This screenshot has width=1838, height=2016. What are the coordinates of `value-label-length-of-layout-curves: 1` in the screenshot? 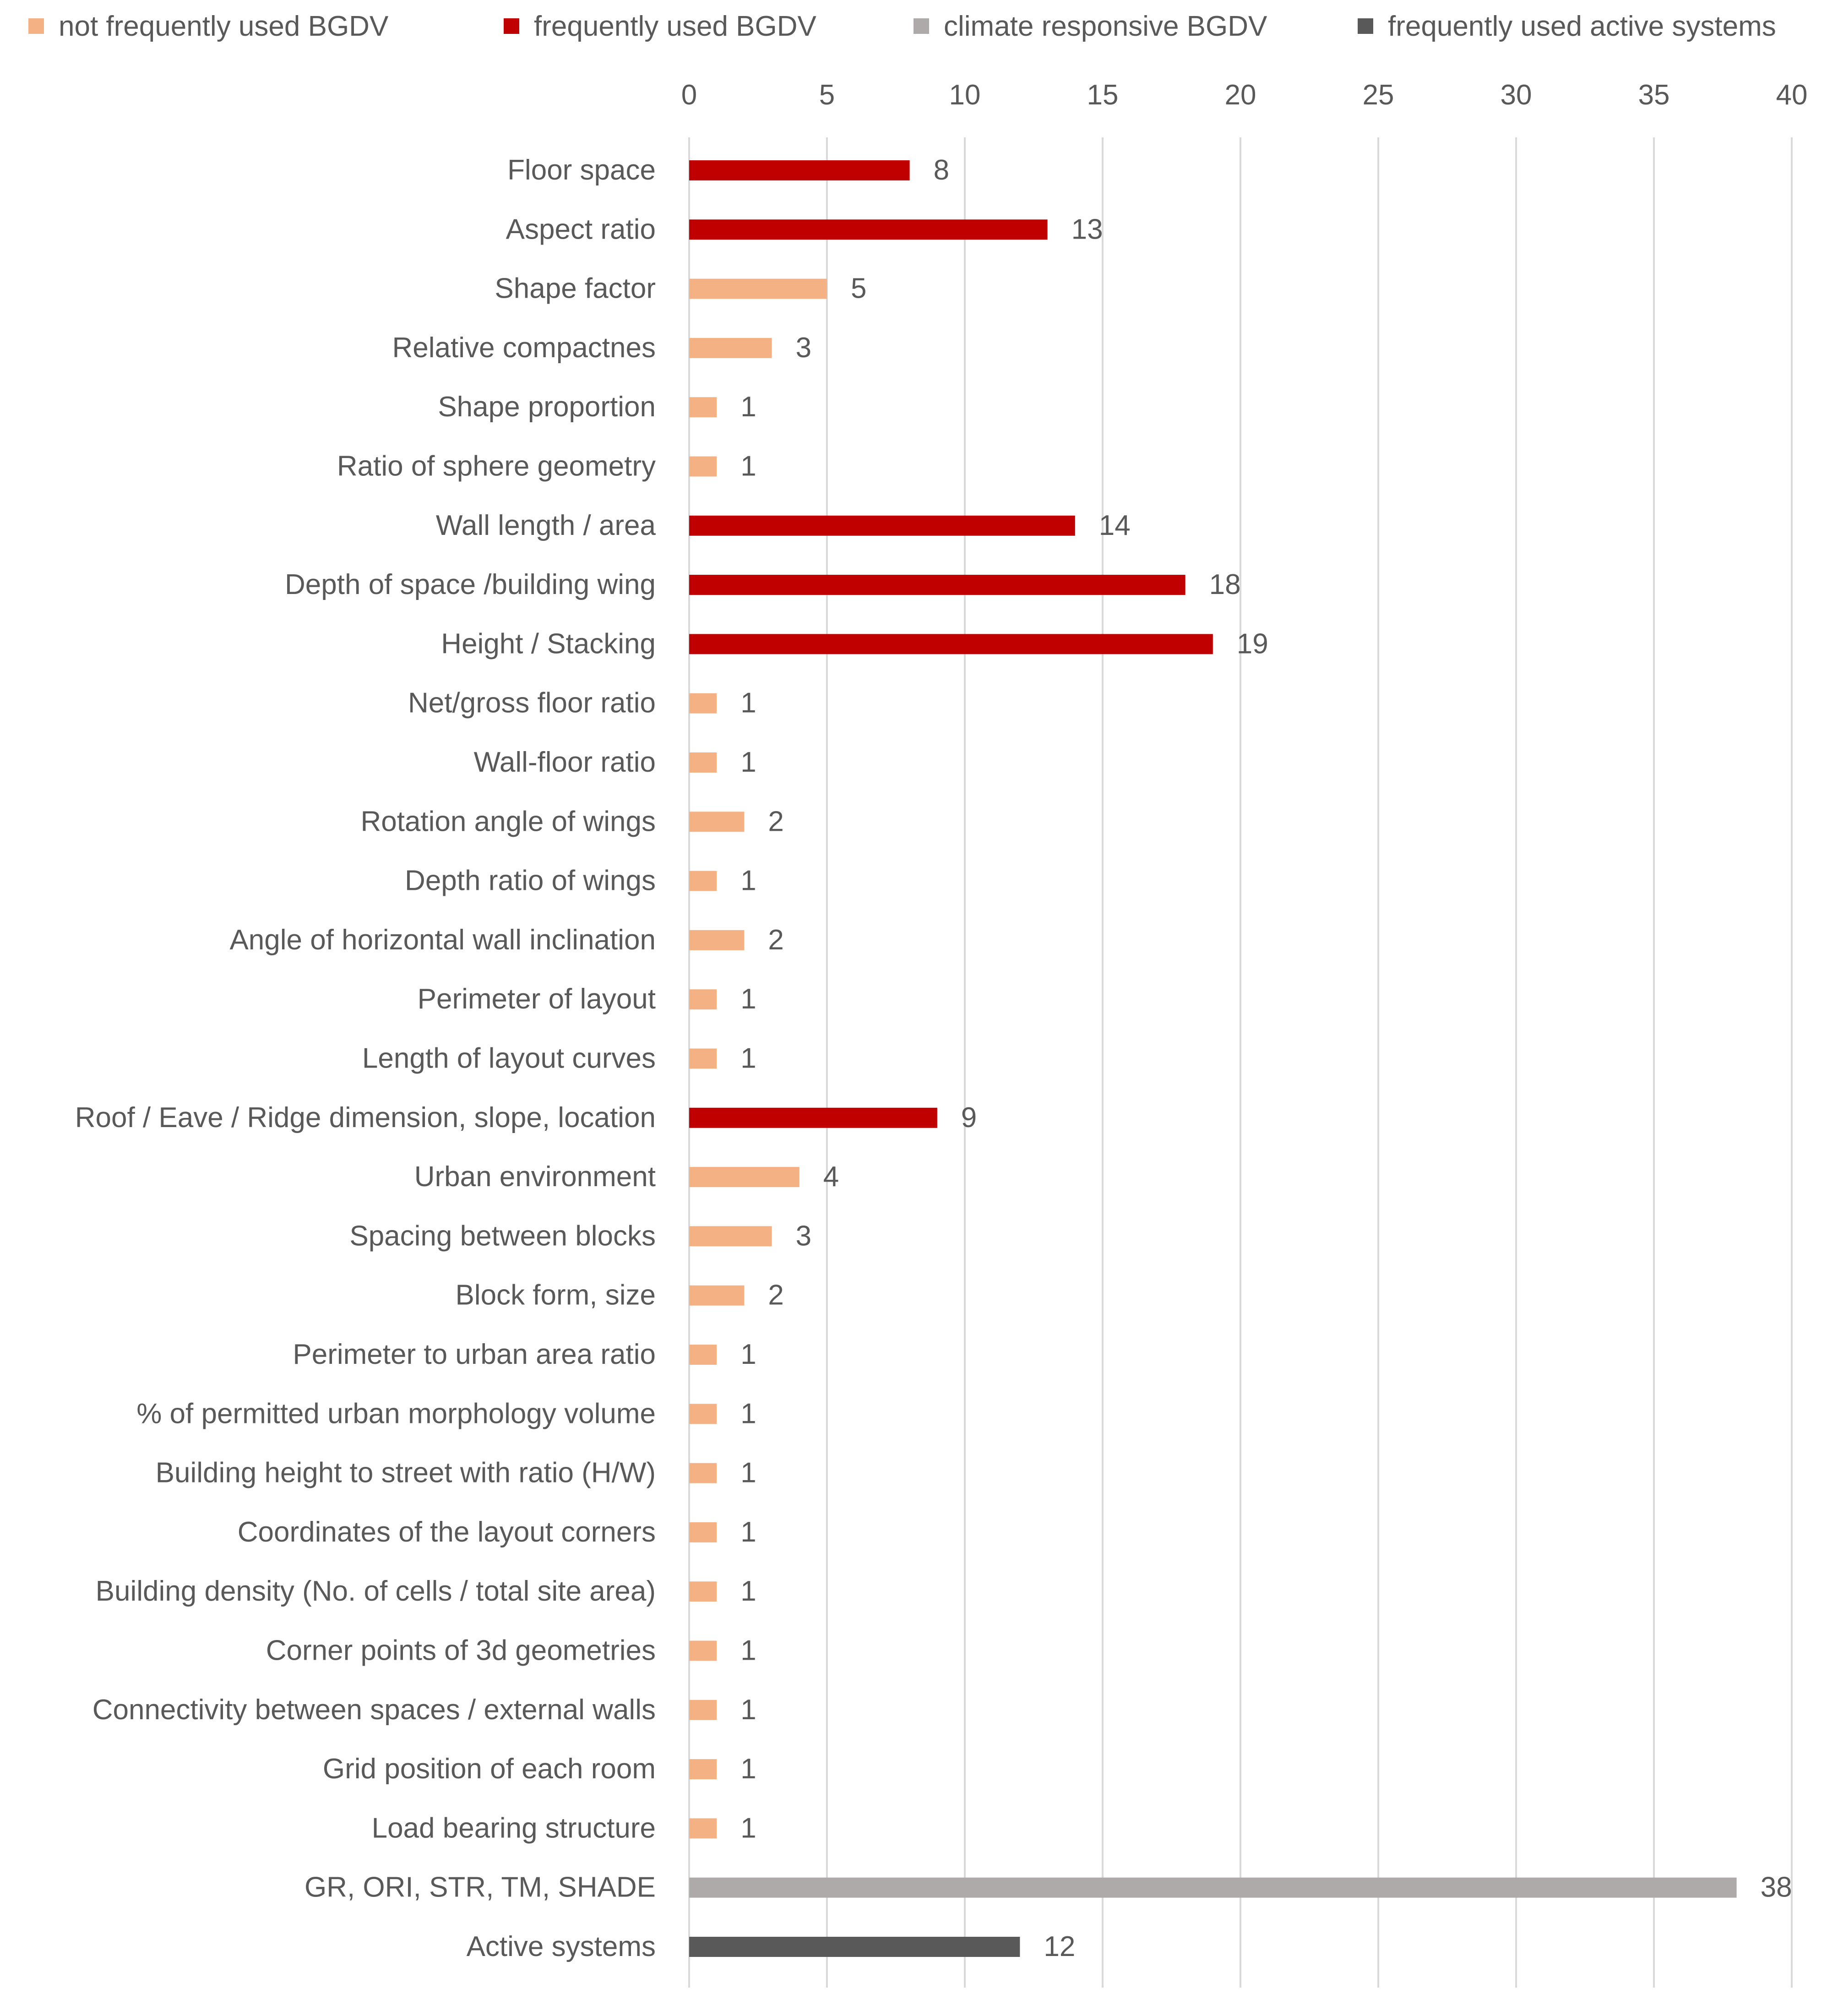 It's located at (748, 1058).